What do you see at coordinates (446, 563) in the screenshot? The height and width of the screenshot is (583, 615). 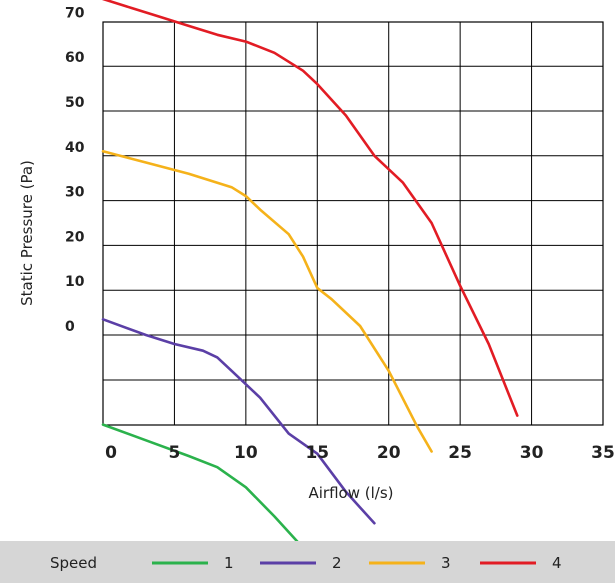 I see `legend-label-speed-3: 3` at bounding box center [446, 563].